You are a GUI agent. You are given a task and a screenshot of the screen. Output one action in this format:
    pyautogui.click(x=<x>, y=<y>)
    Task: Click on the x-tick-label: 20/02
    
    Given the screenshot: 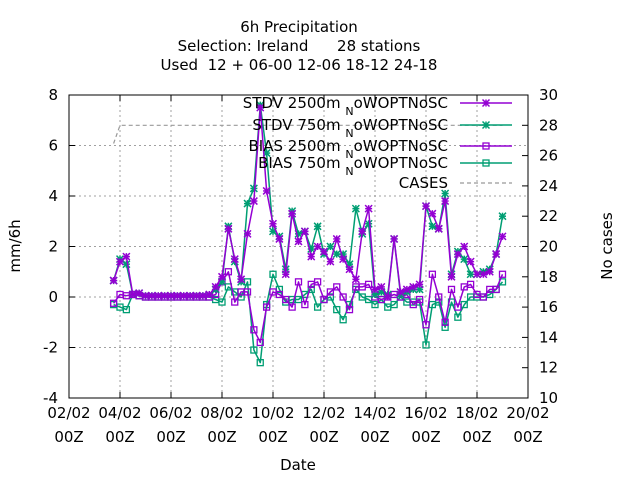 What is the action you would take?
    pyautogui.click(x=527, y=413)
    